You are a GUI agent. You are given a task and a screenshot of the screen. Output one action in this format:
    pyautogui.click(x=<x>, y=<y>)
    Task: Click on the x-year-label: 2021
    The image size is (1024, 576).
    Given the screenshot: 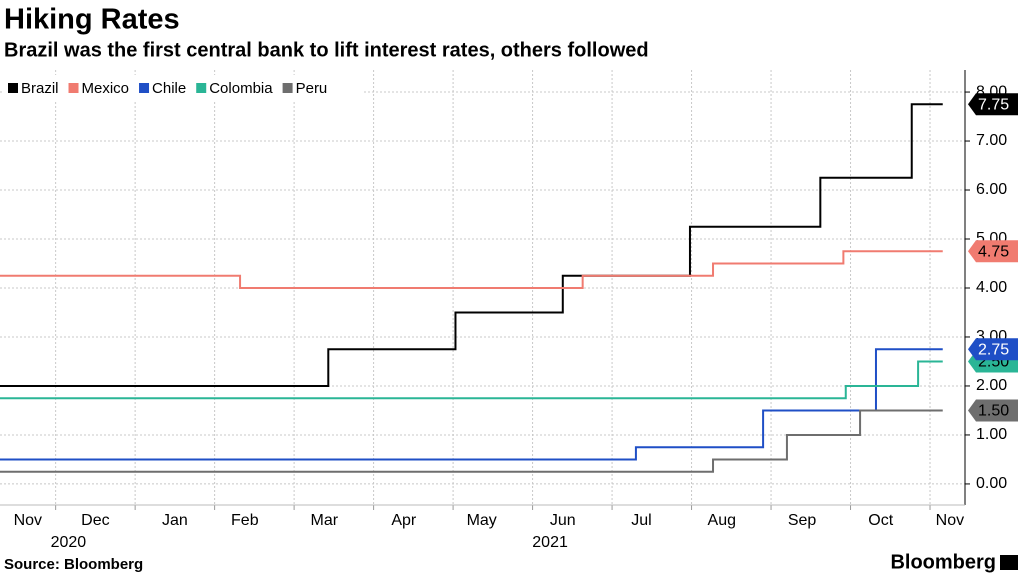 What is the action you would take?
    pyautogui.click(x=550, y=542)
    